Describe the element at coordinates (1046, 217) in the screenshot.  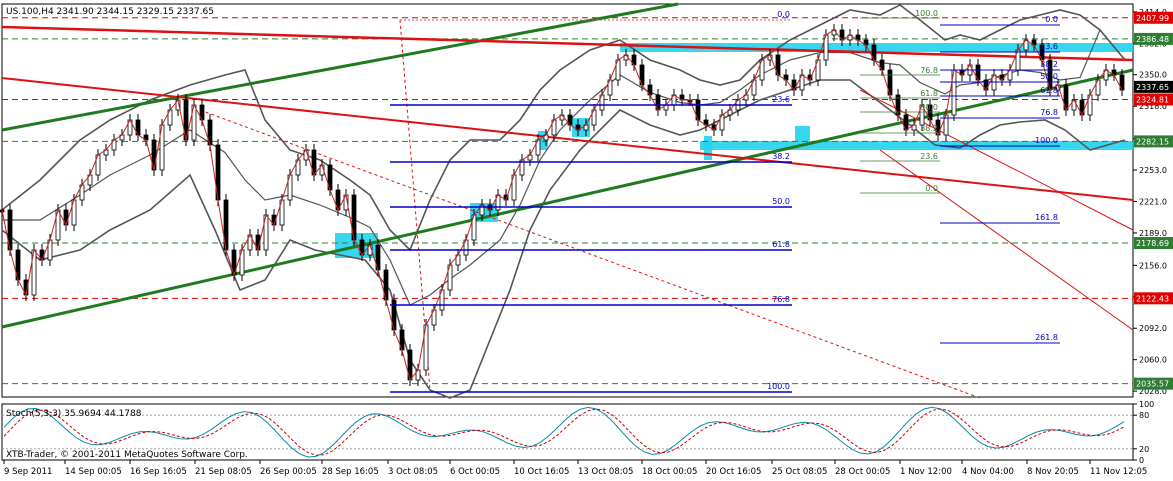
I see `fib-far-label: 161.8` at that location.